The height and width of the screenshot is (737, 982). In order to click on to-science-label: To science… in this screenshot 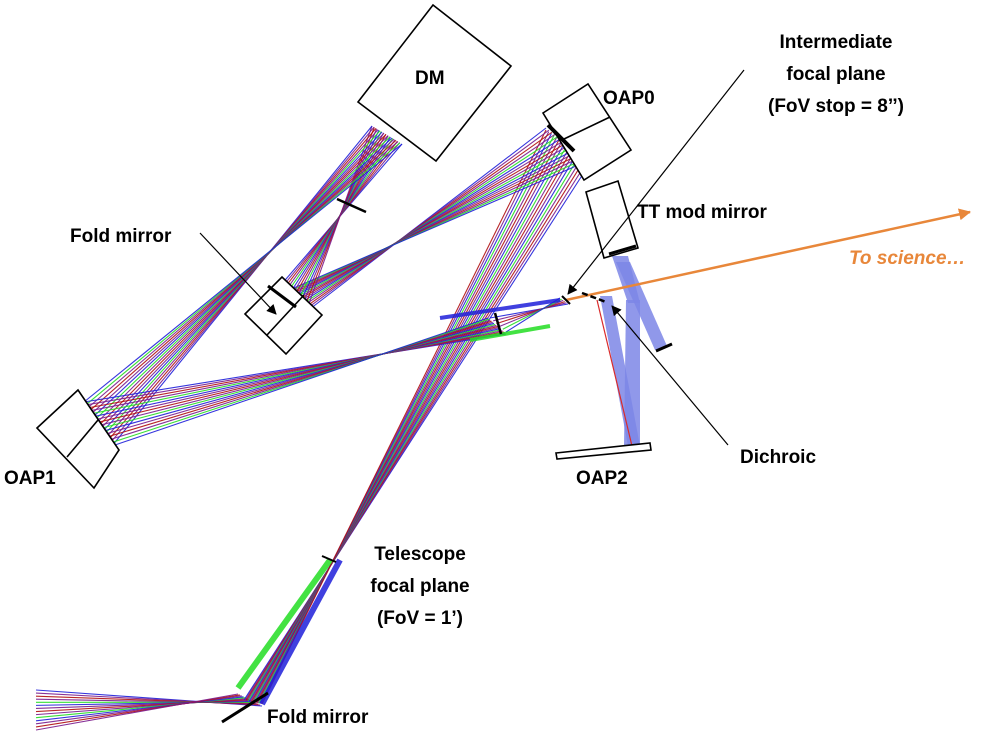, I will do `click(907, 258)`.